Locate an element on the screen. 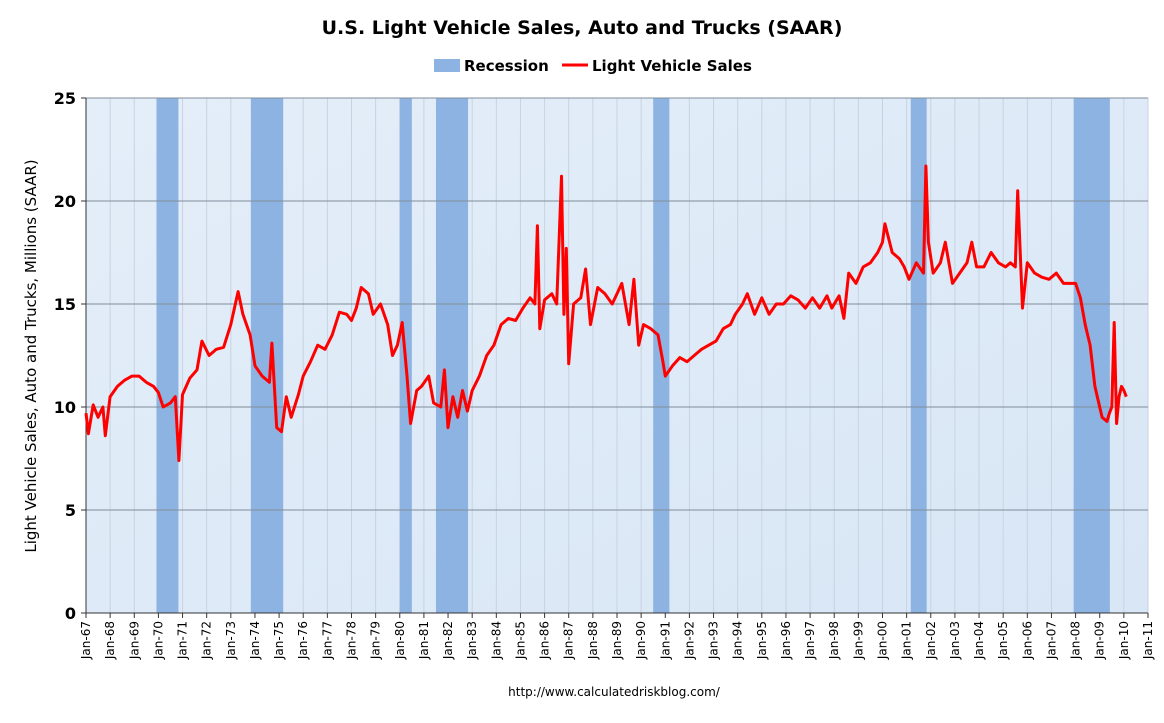  y-tick-label: 10 is located at coordinates (65, 407).